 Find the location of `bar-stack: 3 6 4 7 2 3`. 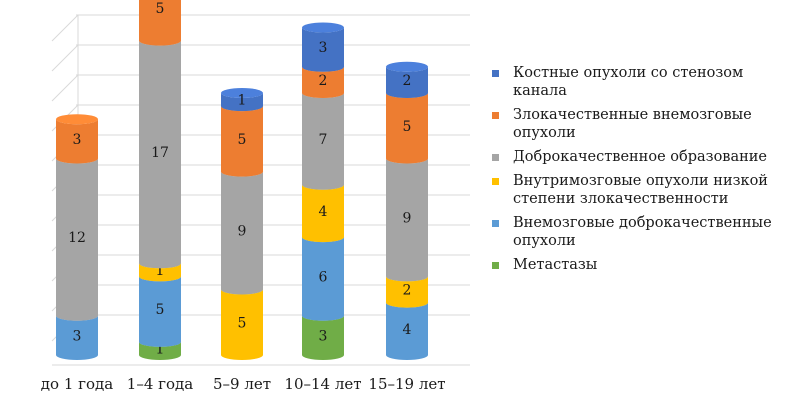

bar-stack: 3 6 4 7 2 3 is located at coordinates (323, 191).